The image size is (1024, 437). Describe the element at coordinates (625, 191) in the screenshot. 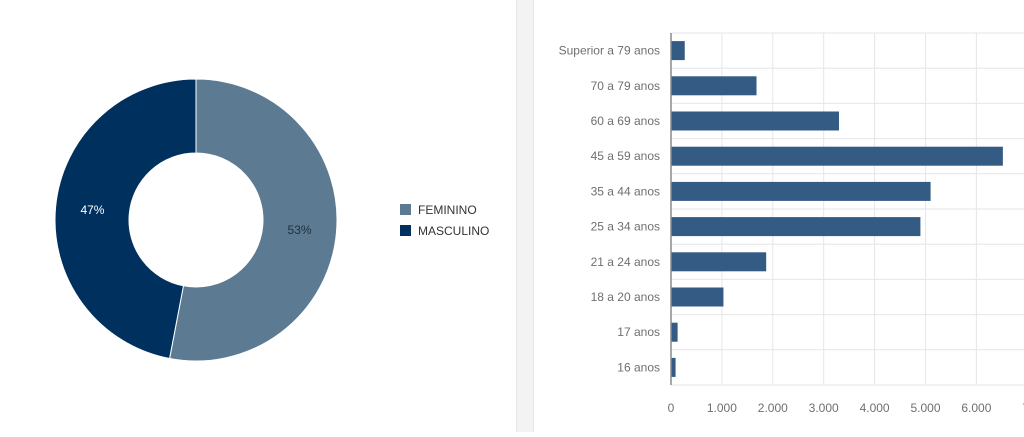

I see `category-label: 35 a 44 anos` at that location.